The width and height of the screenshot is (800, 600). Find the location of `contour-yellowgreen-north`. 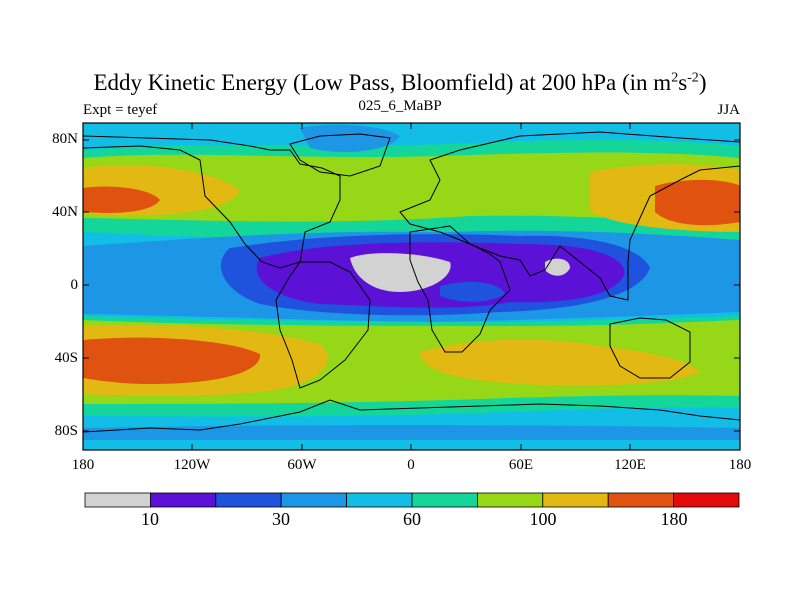

contour-yellowgreen-north is located at coordinates (411, 187).